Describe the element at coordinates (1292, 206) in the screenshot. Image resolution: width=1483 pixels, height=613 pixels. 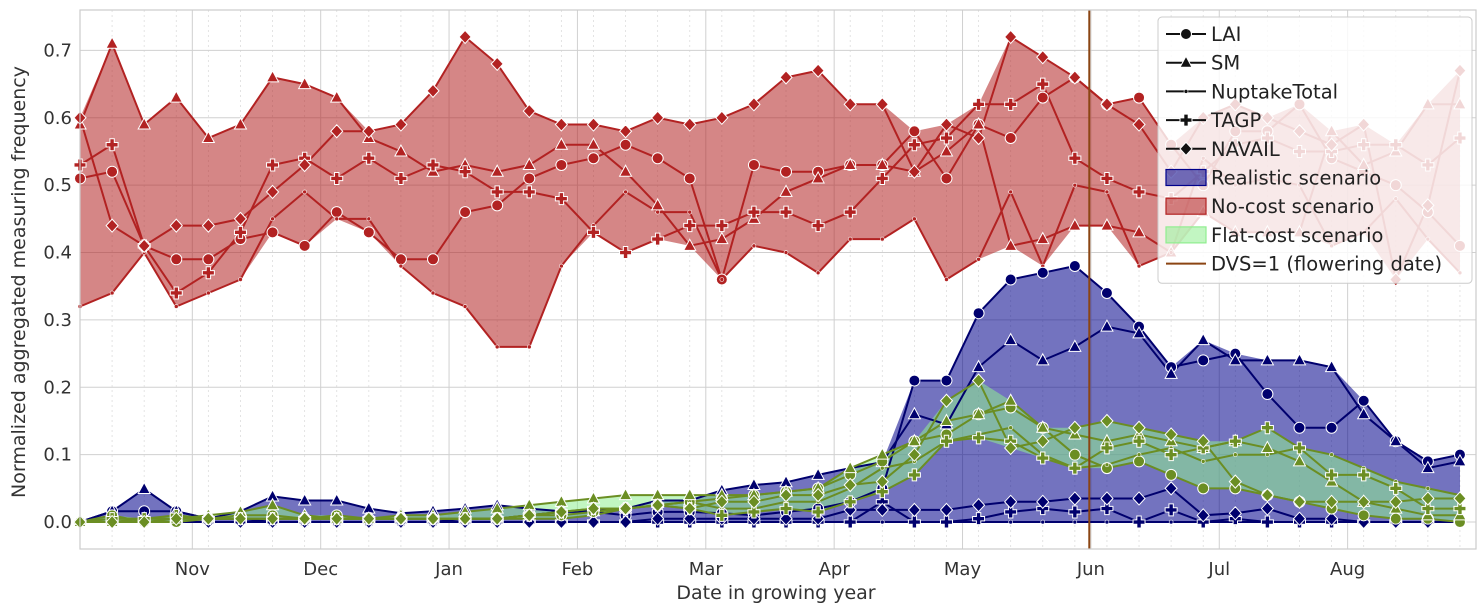
I see `legend-label: No-cost scenario` at that location.